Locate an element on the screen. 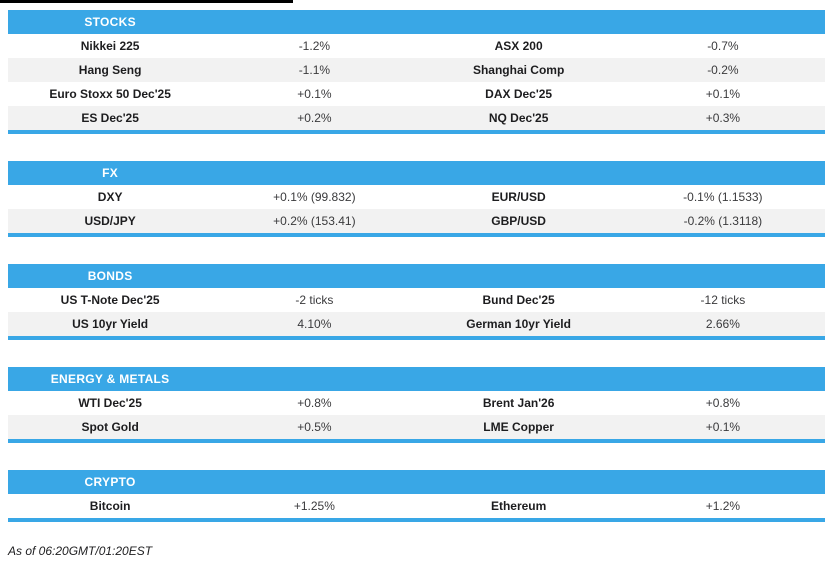 This screenshot has width=832, height=568. instrument-name: DAX Dec'25 is located at coordinates (519, 94).